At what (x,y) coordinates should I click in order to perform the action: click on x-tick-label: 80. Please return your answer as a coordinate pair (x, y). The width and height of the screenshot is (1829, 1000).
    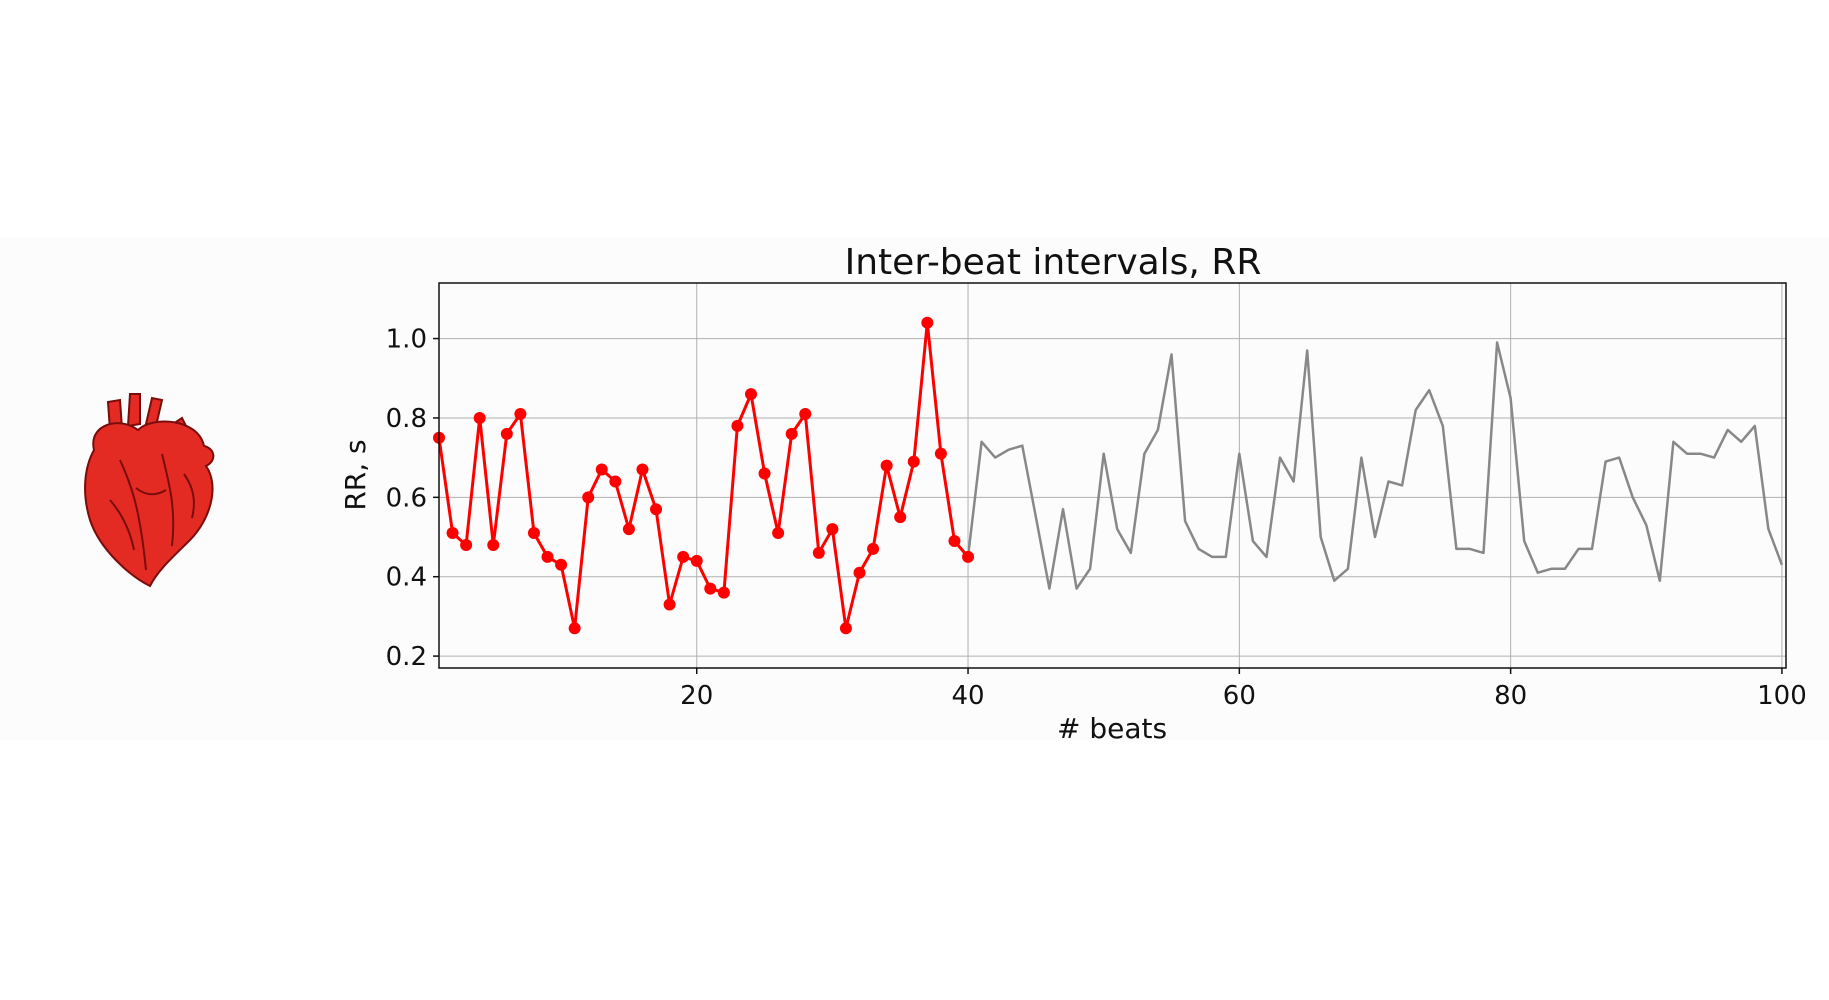
    Looking at the image, I should click on (1510, 696).